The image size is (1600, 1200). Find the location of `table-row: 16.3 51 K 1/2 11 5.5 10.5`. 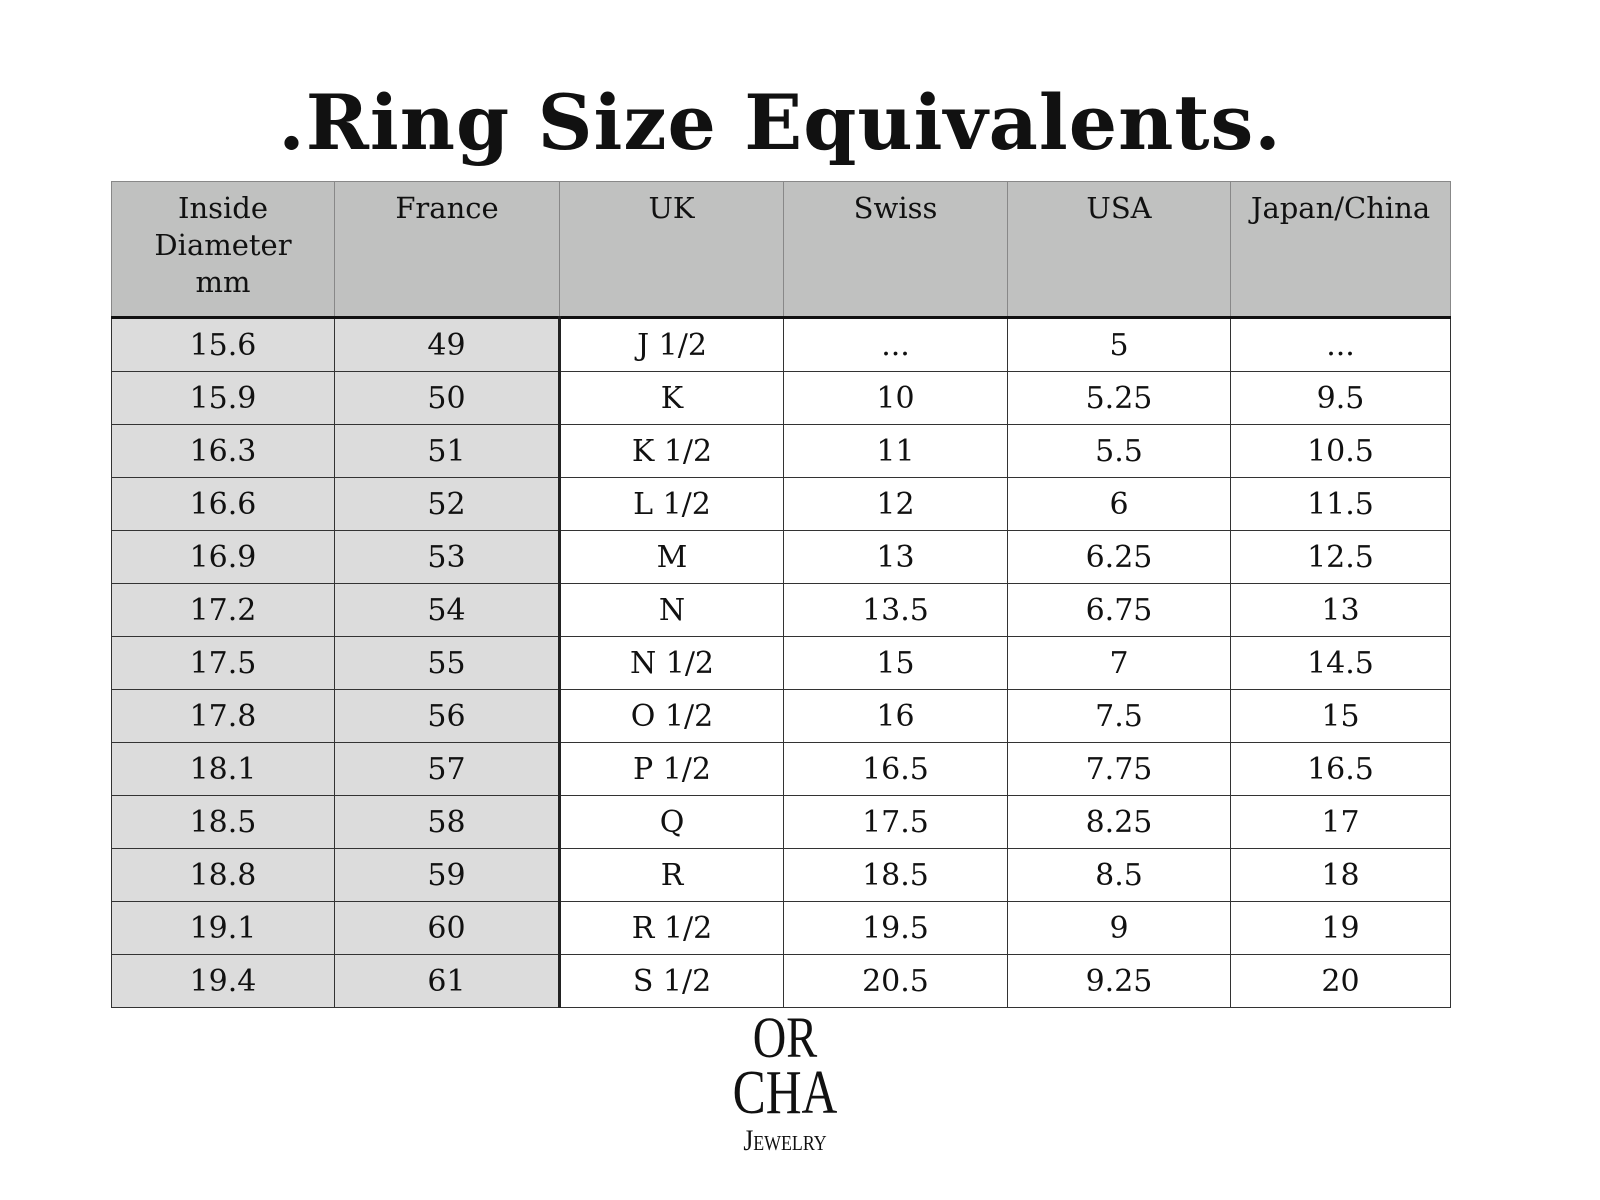

table-row: 16.3 51 K 1/2 11 5.5 10.5 is located at coordinates (781, 451).